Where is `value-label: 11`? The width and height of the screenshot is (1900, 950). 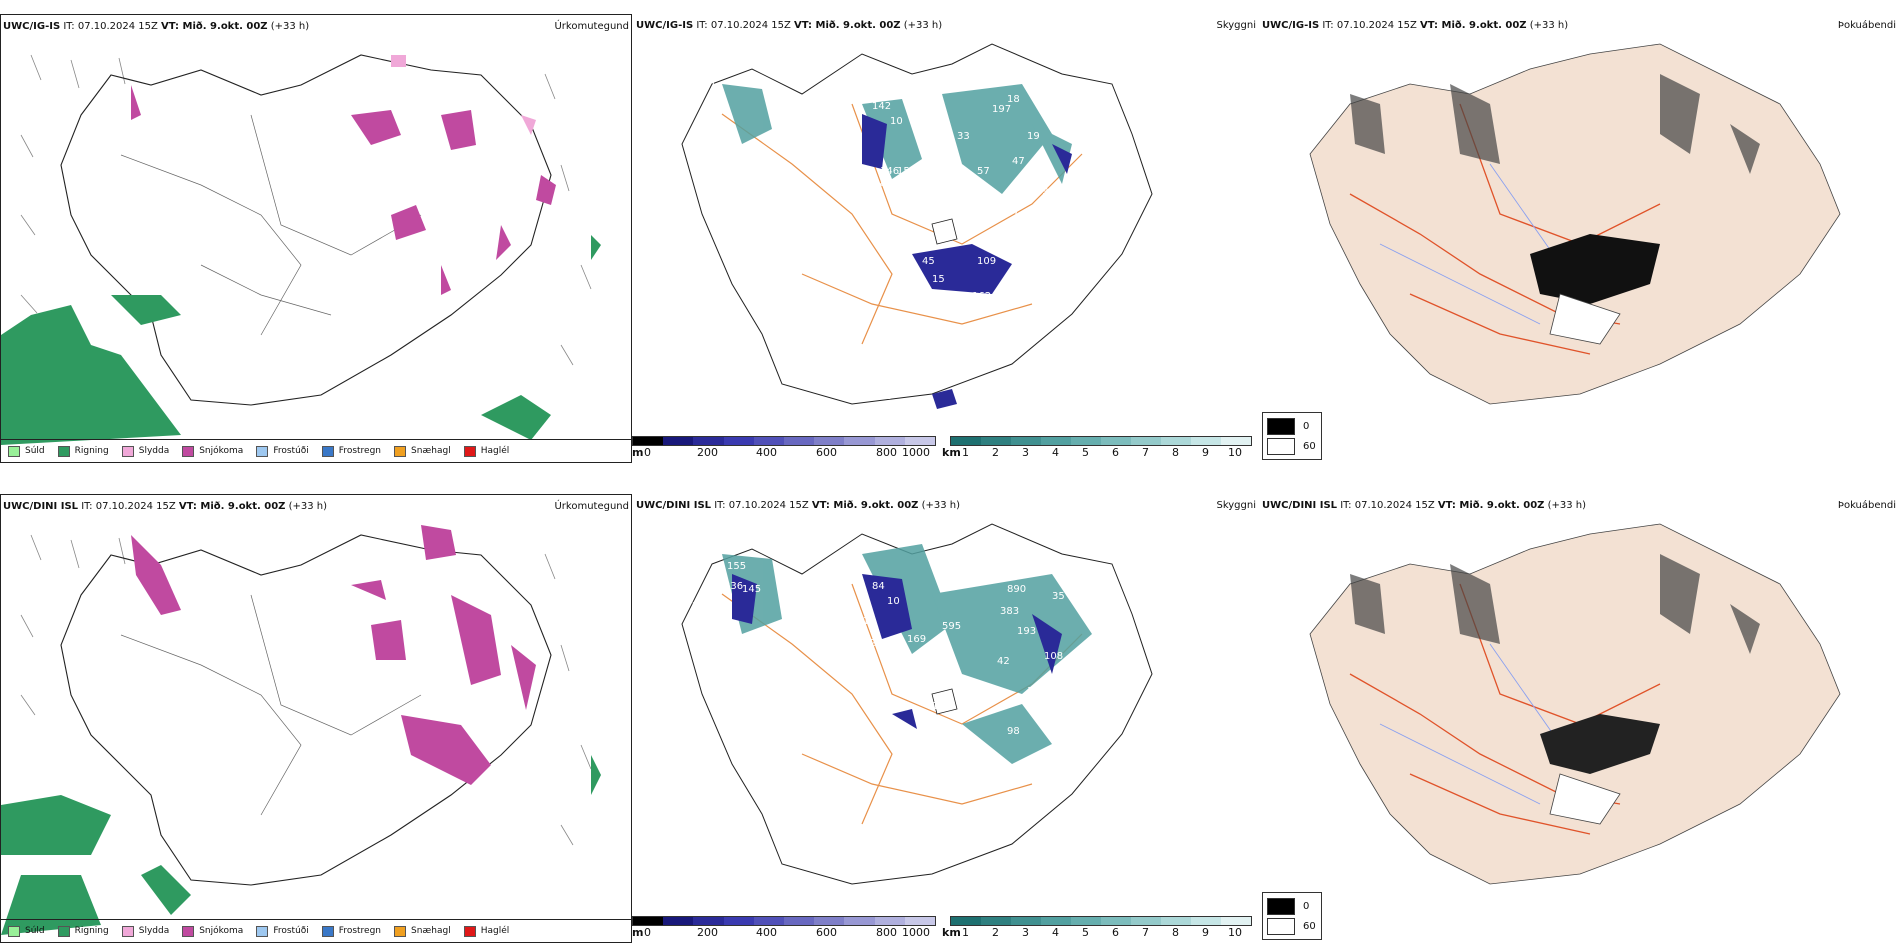 value-label: 11 is located at coordinates (968, 746).